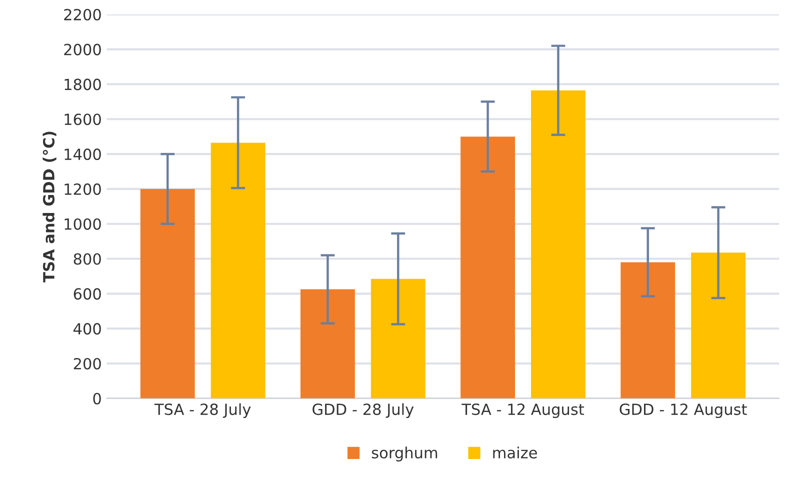  What do you see at coordinates (82, 84) in the screenshot?
I see `y-tick-label: 1800` at bounding box center [82, 84].